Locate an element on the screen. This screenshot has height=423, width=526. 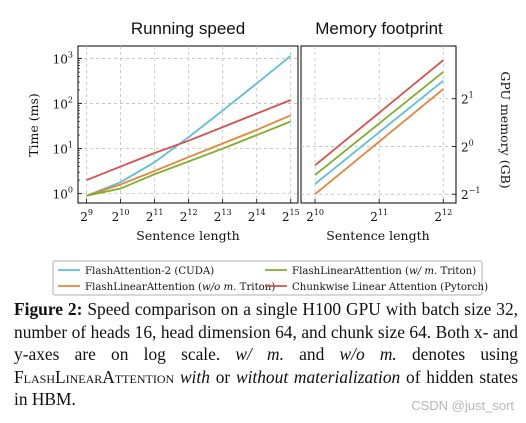
memory-series-lines is located at coordinates (379, 127).